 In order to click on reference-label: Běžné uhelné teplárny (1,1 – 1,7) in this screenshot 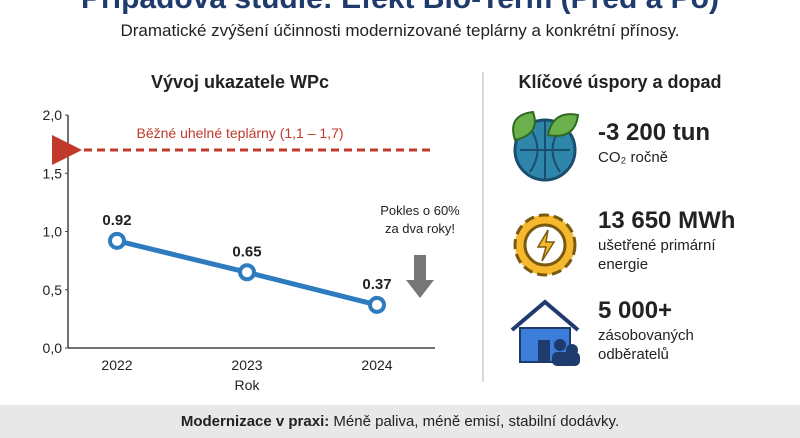, I will do `click(239, 133)`.